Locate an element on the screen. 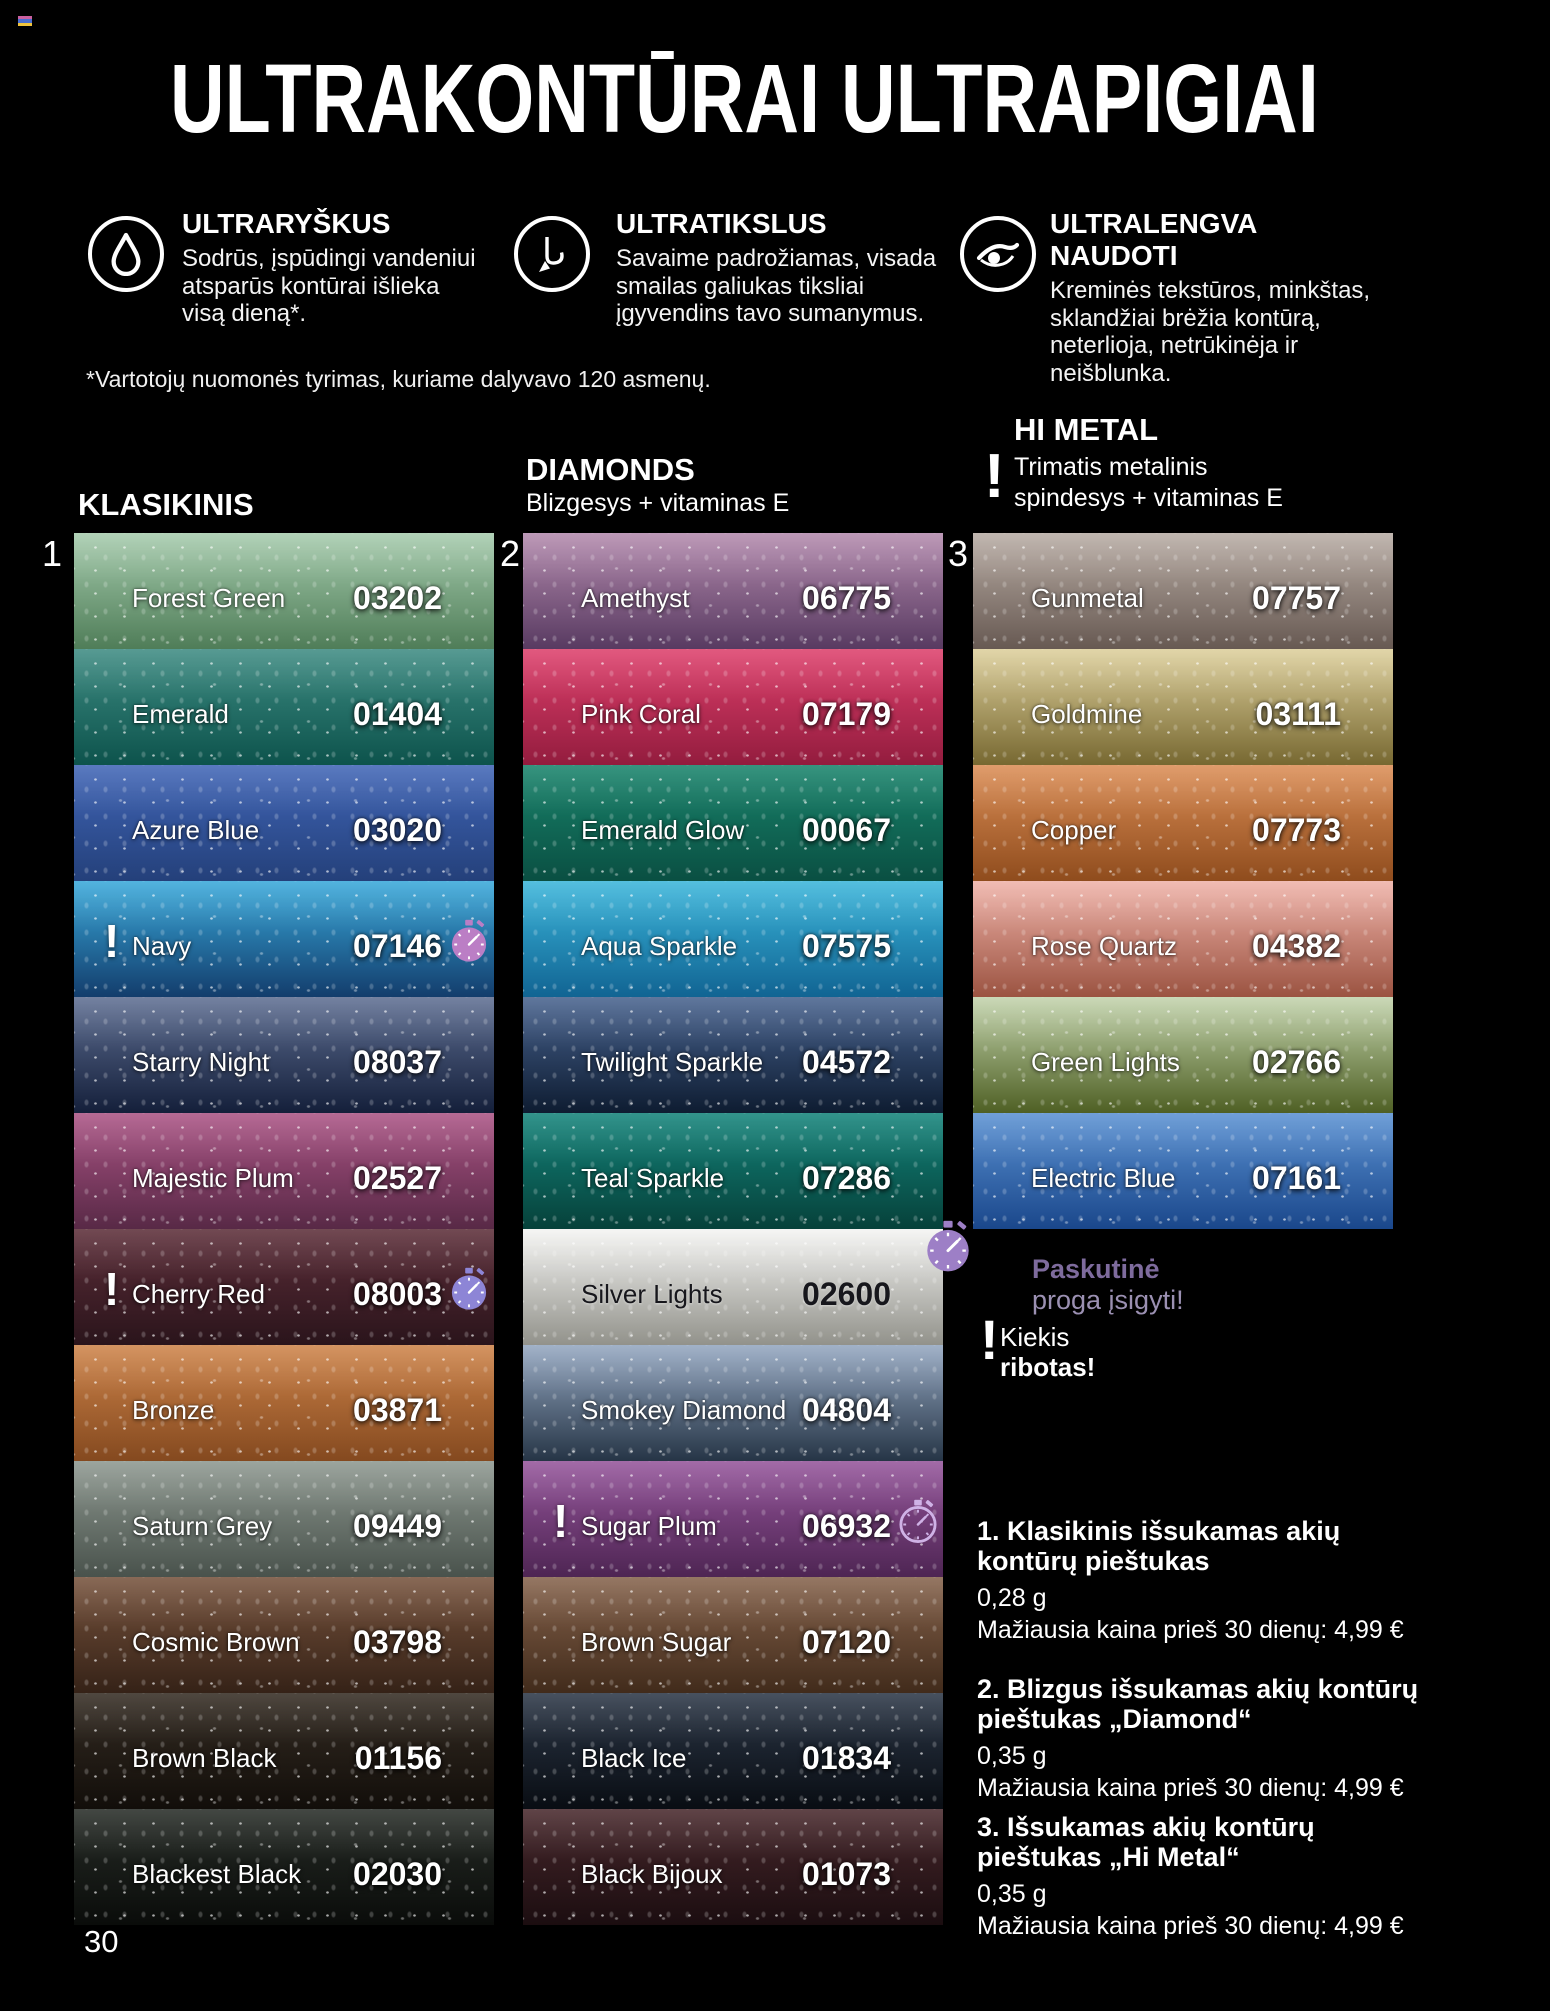 Image resolution: width=1550 pixels, height=2011 pixels. shade-row-starry-night: Starry Night 08037 is located at coordinates (284, 1055).